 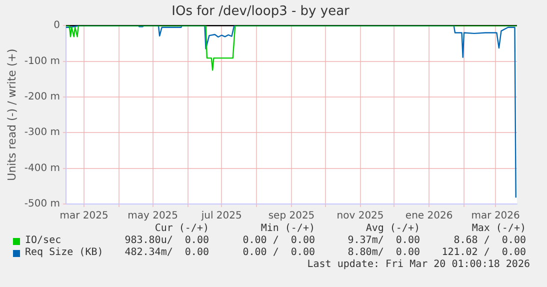 I want to click on text: Last update: Fri Mar 20 01:00:18 2026, so click(x=418, y=264).